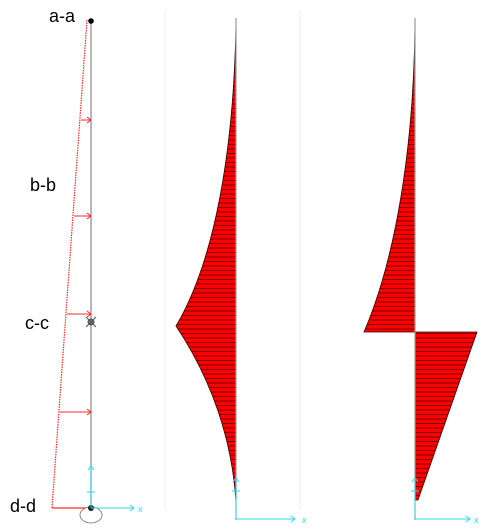 The image size is (489, 531). Describe the element at coordinates (62, 16) in the screenshot. I see `section-label-a: a-a` at that location.